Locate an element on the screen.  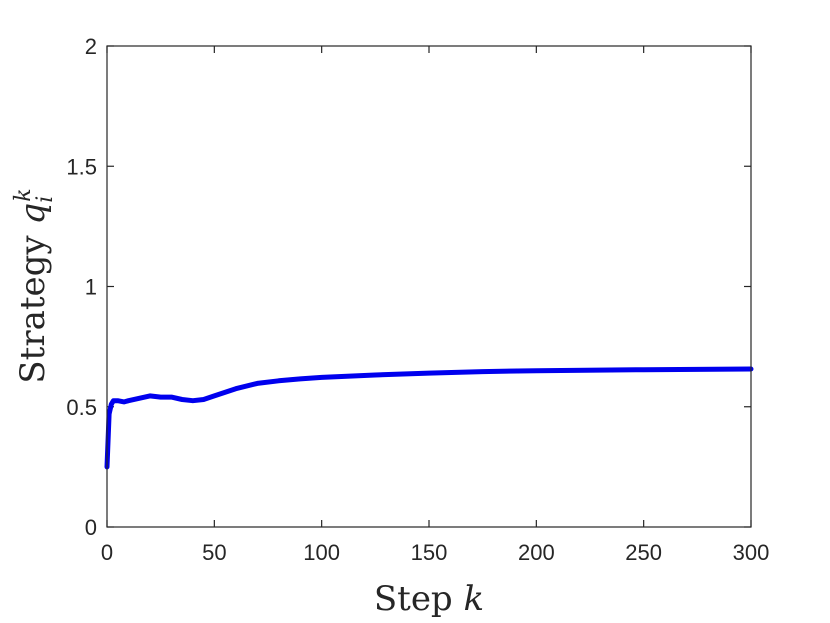
y-tick-label: 1.5 is located at coordinates (81, 166).